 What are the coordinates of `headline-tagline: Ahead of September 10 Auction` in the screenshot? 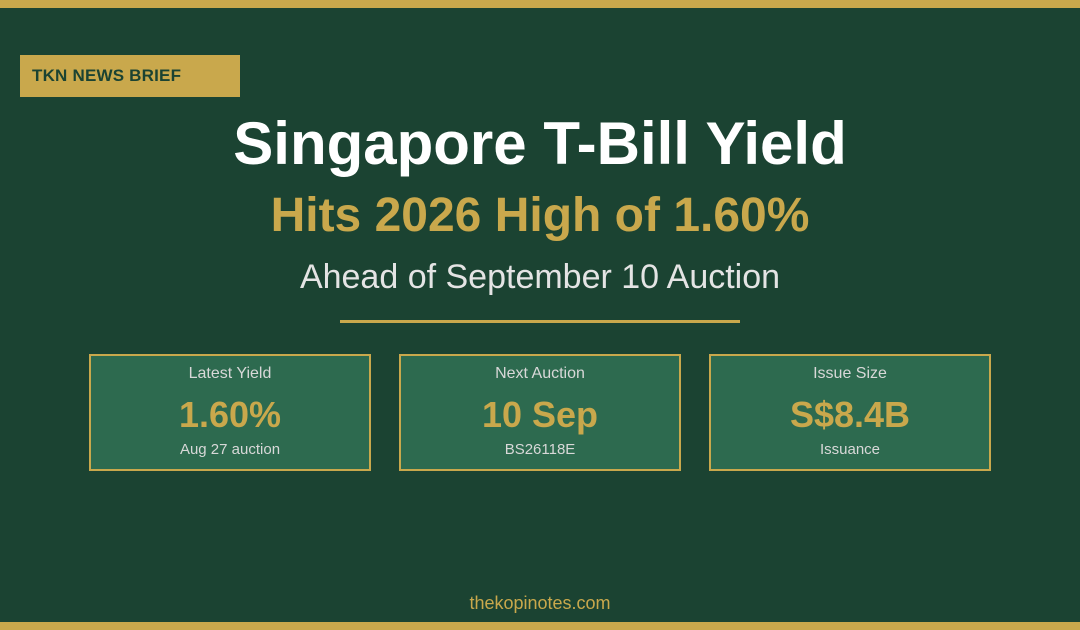 It's located at (540, 277).